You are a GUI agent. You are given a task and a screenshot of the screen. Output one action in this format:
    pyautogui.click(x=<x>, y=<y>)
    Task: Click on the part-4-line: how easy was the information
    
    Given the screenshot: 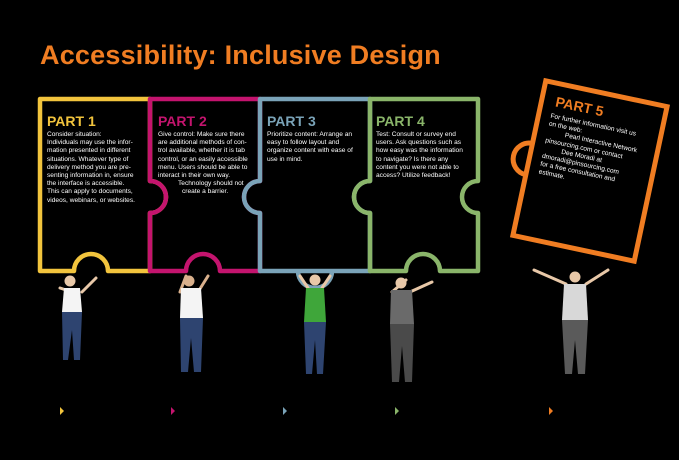 What is the action you would take?
    pyautogui.click(x=419, y=151)
    